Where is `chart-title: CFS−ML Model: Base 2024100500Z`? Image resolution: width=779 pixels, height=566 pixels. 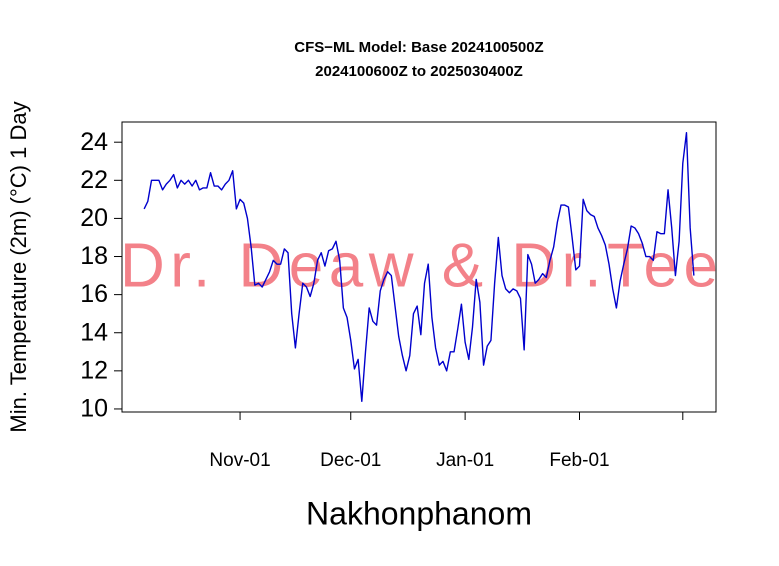
chart-title: CFS−ML Model: Base 2024100500Z is located at coordinates (418, 47).